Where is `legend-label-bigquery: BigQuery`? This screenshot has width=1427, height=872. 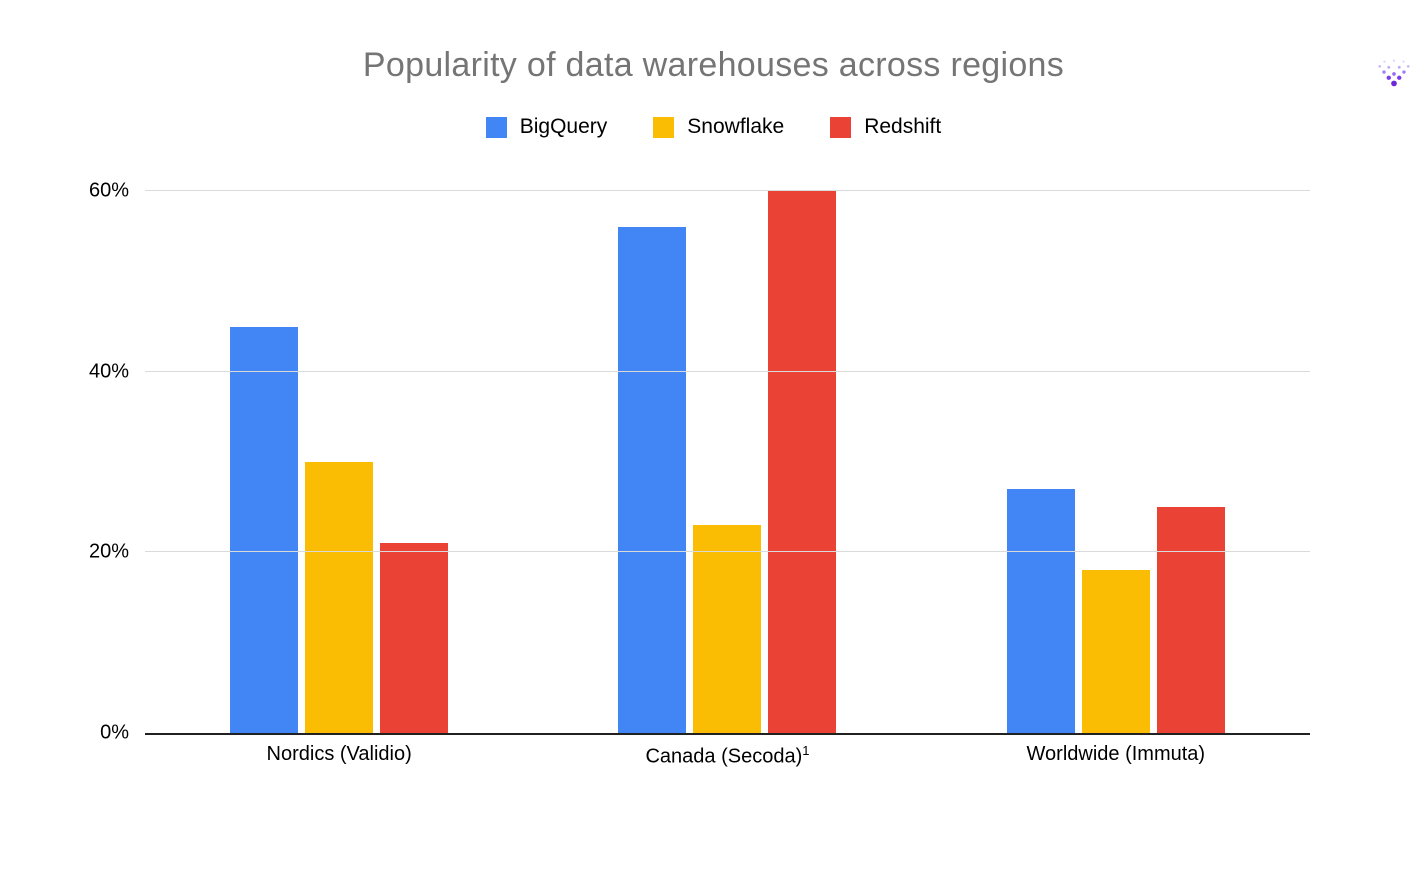 legend-label-bigquery: BigQuery is located at coordinates (563, 126).